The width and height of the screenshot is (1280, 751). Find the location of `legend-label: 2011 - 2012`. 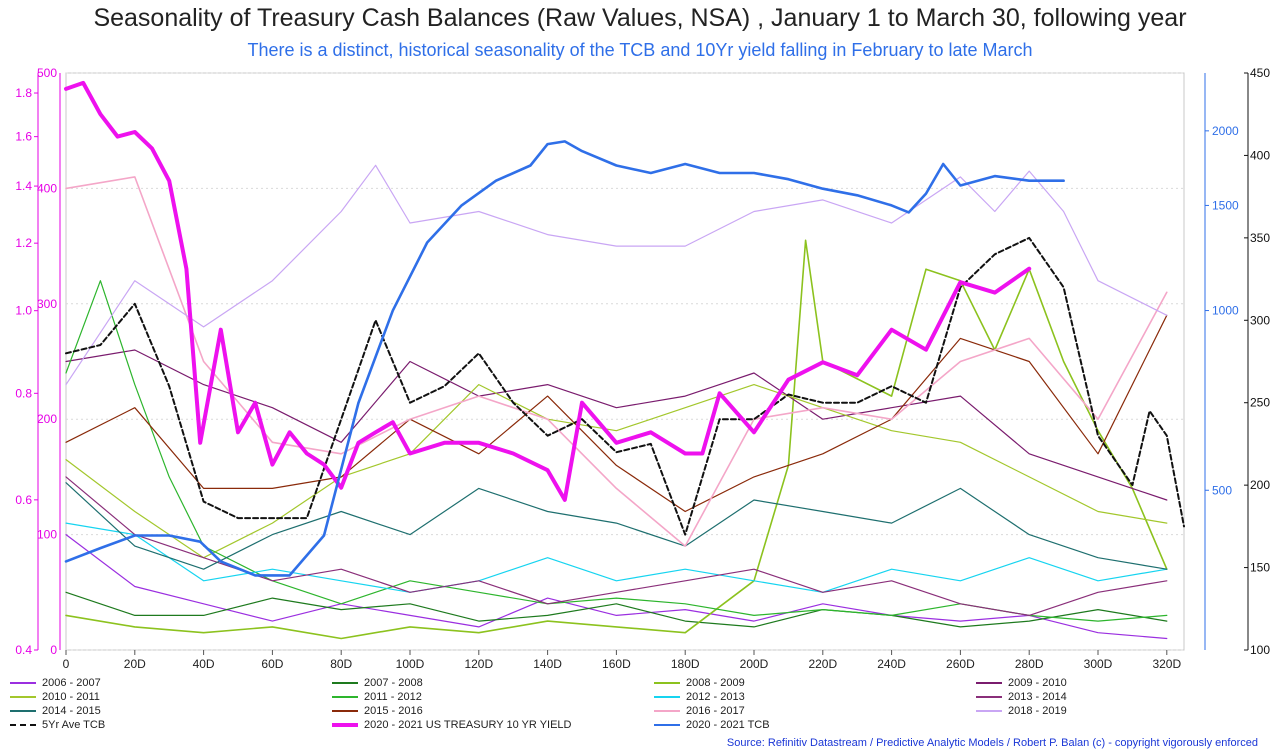

legend-label: 2011 - 2012 is located at coordinates (393, 697).